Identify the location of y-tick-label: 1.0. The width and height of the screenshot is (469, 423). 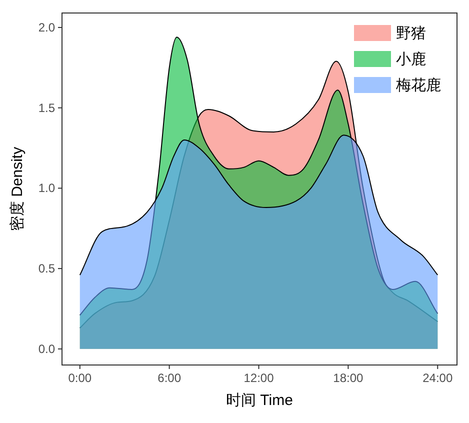
(47, 188).